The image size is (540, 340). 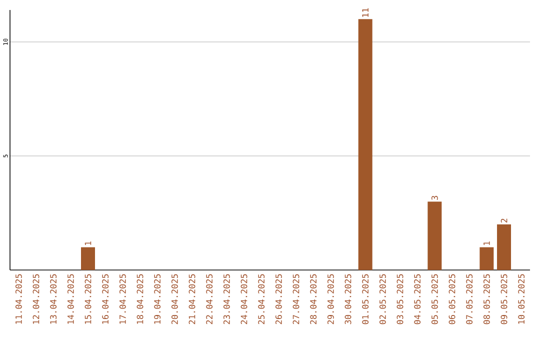 What do you see at coordinates (365, 299) in the screenshot?
I see `x-tick-label: 01.05.2025` at bounding box center [365, 299].